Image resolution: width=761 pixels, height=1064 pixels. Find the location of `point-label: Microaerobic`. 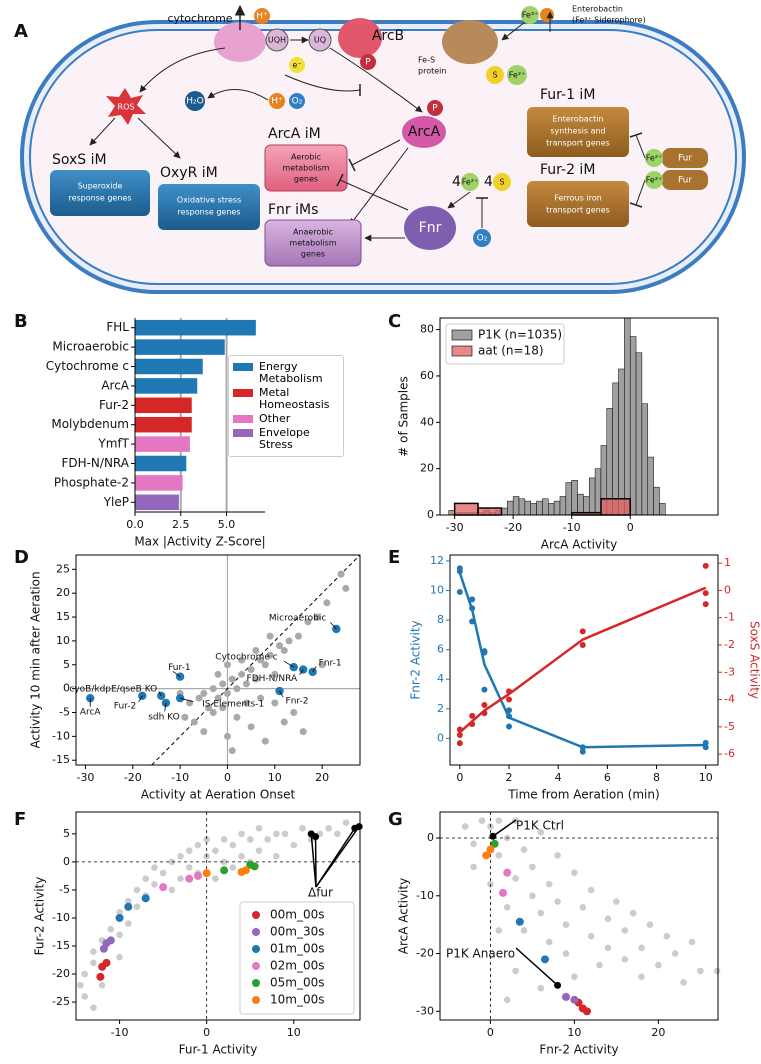

point-label: Microaerobic is located at coordinates (297, 618).